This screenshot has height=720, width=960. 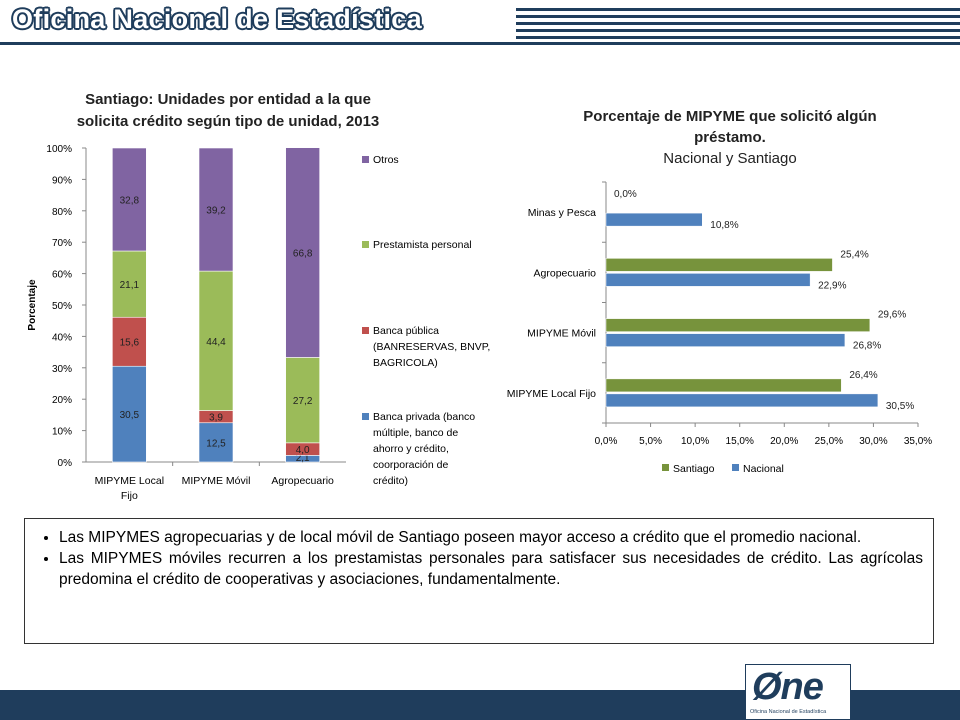 I want to click on chart1-legend-label: múltiple, banco de, so click(x=415, y=433).